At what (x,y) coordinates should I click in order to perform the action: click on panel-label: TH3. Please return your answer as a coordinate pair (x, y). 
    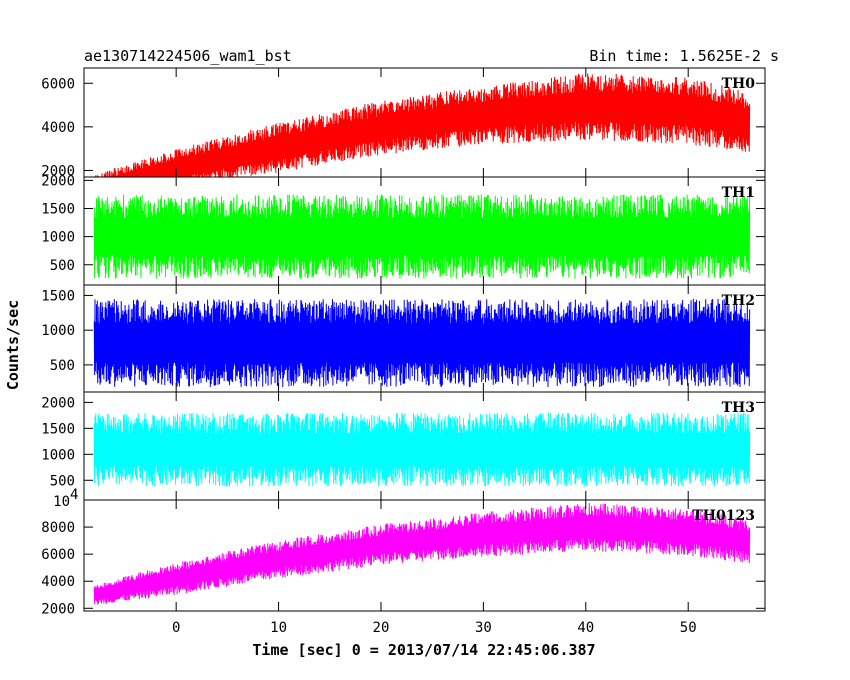
    Looking at the image, I should click on (738, 408).